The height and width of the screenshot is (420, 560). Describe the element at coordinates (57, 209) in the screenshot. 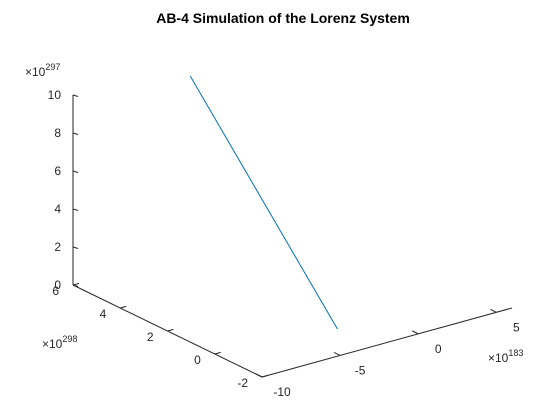

I see `z-tick-label: 4` at that location.